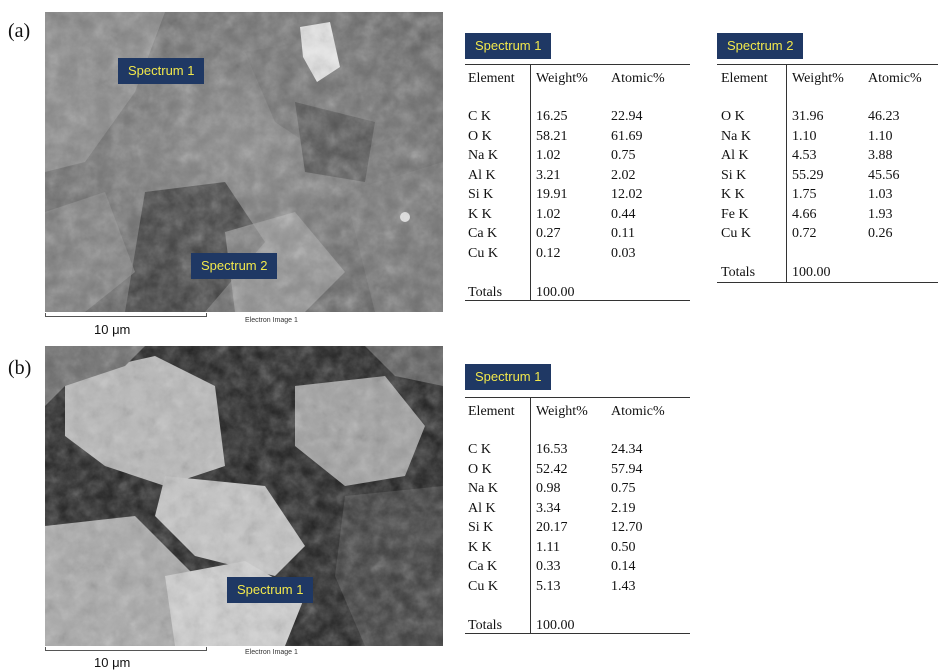 The width and height of the screenshot is (938, 671). What do you see at coordinates (623, 175) in the screenshot?
I see `atomic-cell: 2.02` at bounding box center [623, 175].